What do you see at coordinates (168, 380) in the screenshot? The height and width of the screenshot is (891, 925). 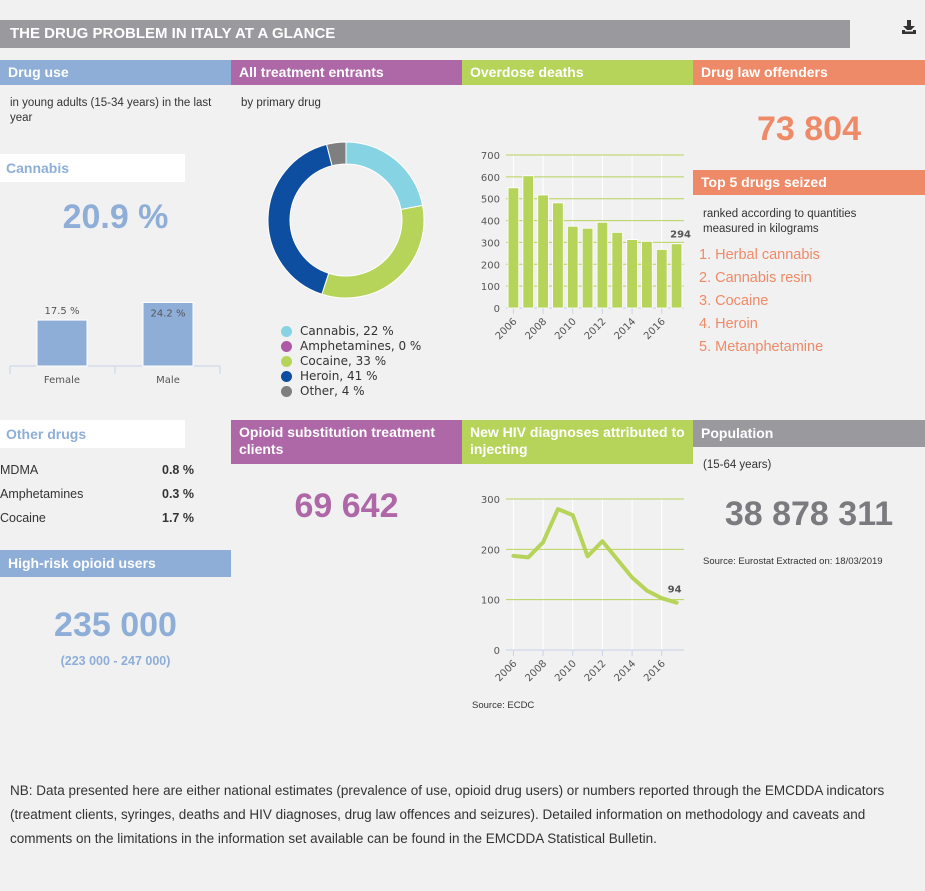 I see `gender-category-label: Male` at bounding box center [168, 380].